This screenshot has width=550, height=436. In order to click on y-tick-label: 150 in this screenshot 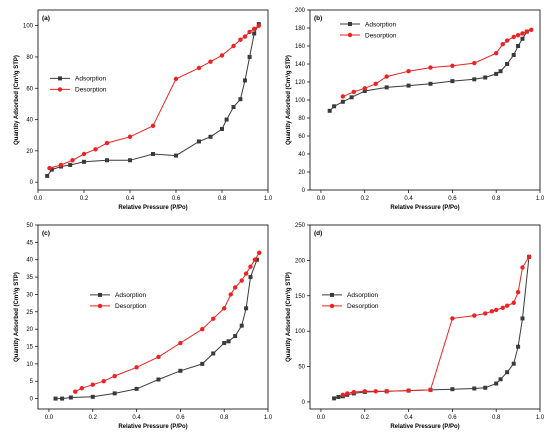, I will do `click(300, 297)`.